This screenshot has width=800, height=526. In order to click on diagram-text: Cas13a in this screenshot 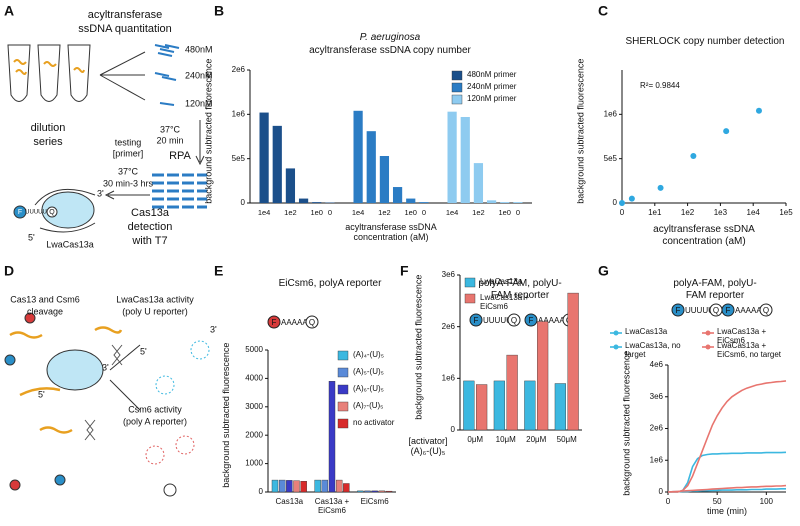, I will do `click(150, 213)`.